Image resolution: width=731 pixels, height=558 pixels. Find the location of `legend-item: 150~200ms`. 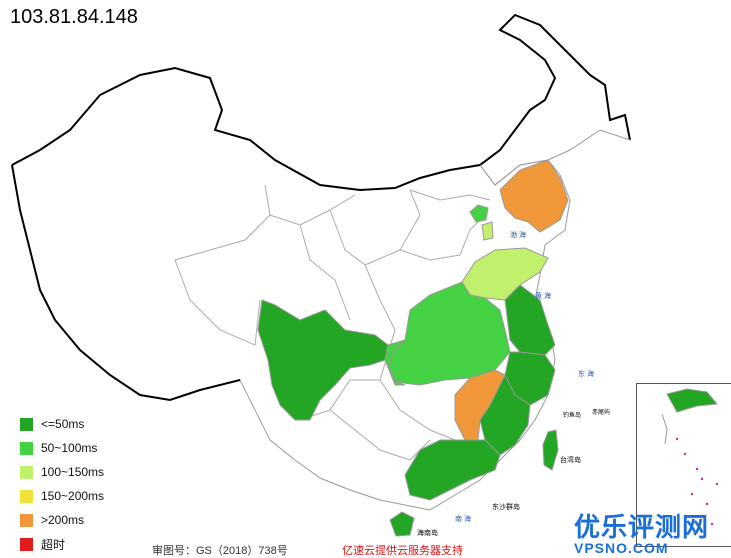

legend-item: 150~200ms is located at coordinates (62, 496).